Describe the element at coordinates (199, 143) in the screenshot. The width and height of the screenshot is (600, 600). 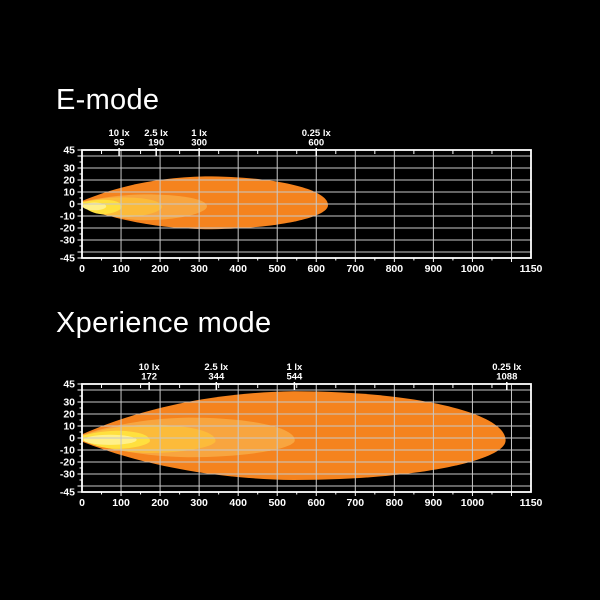
I see `annotation-distance-label: 300` at that location.